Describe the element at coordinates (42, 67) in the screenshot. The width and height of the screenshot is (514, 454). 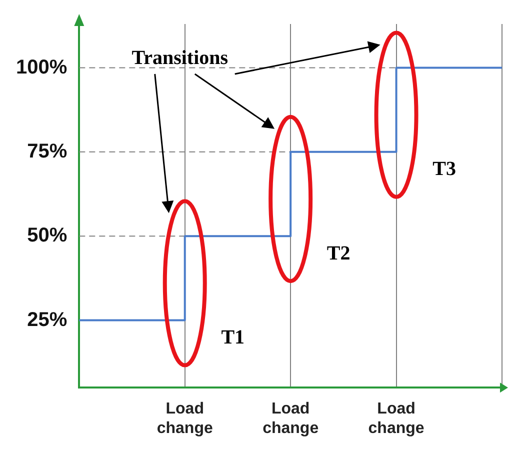
I see `y-tick-label: 100%` at that location.